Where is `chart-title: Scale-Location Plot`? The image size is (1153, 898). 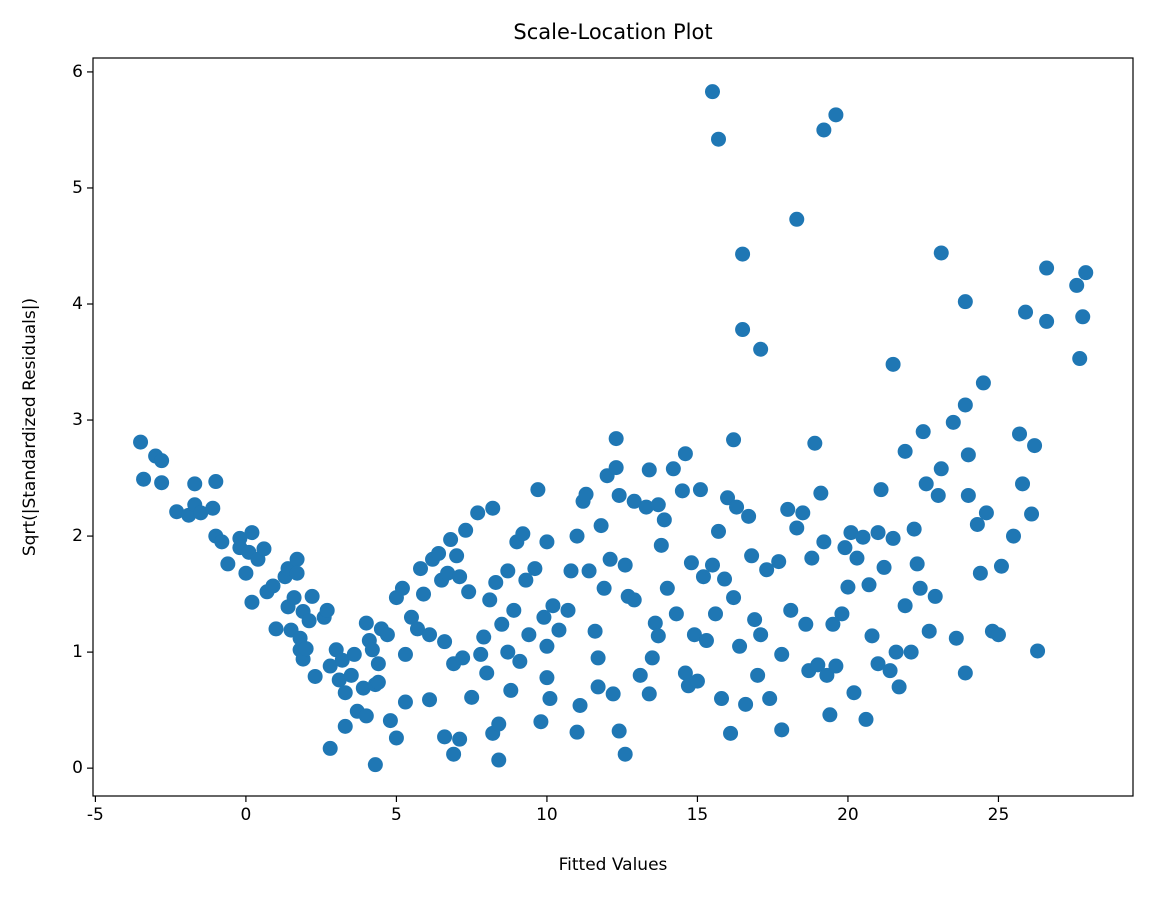
chart-title: Scale-Location Plot is located at coordinates (612, 32).